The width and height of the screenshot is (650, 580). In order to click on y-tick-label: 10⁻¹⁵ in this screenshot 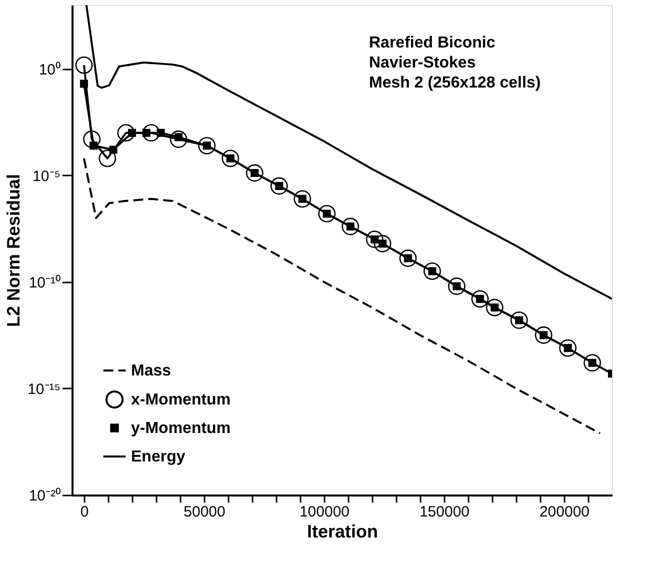, I will do `click(44, 389)`.